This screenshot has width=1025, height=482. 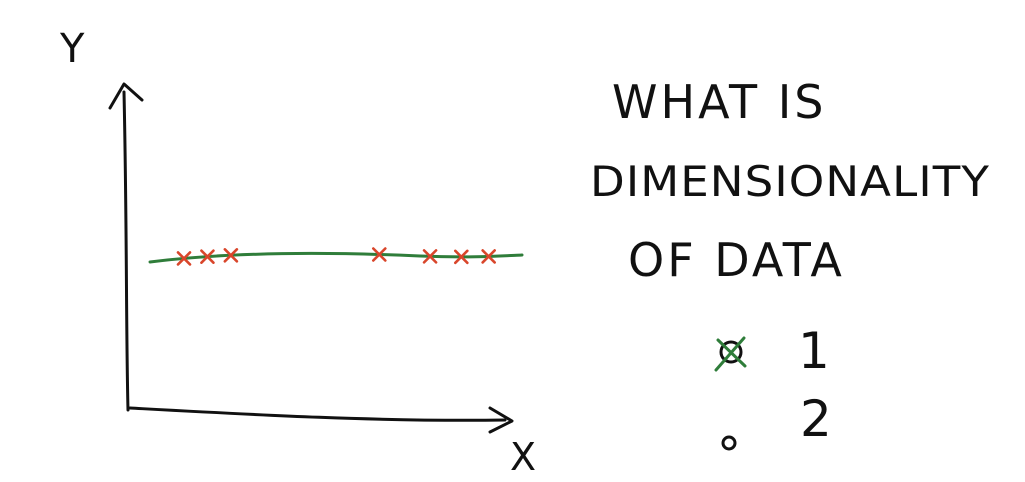 I want to click on option-2: 2, so click(x=776, y=420).